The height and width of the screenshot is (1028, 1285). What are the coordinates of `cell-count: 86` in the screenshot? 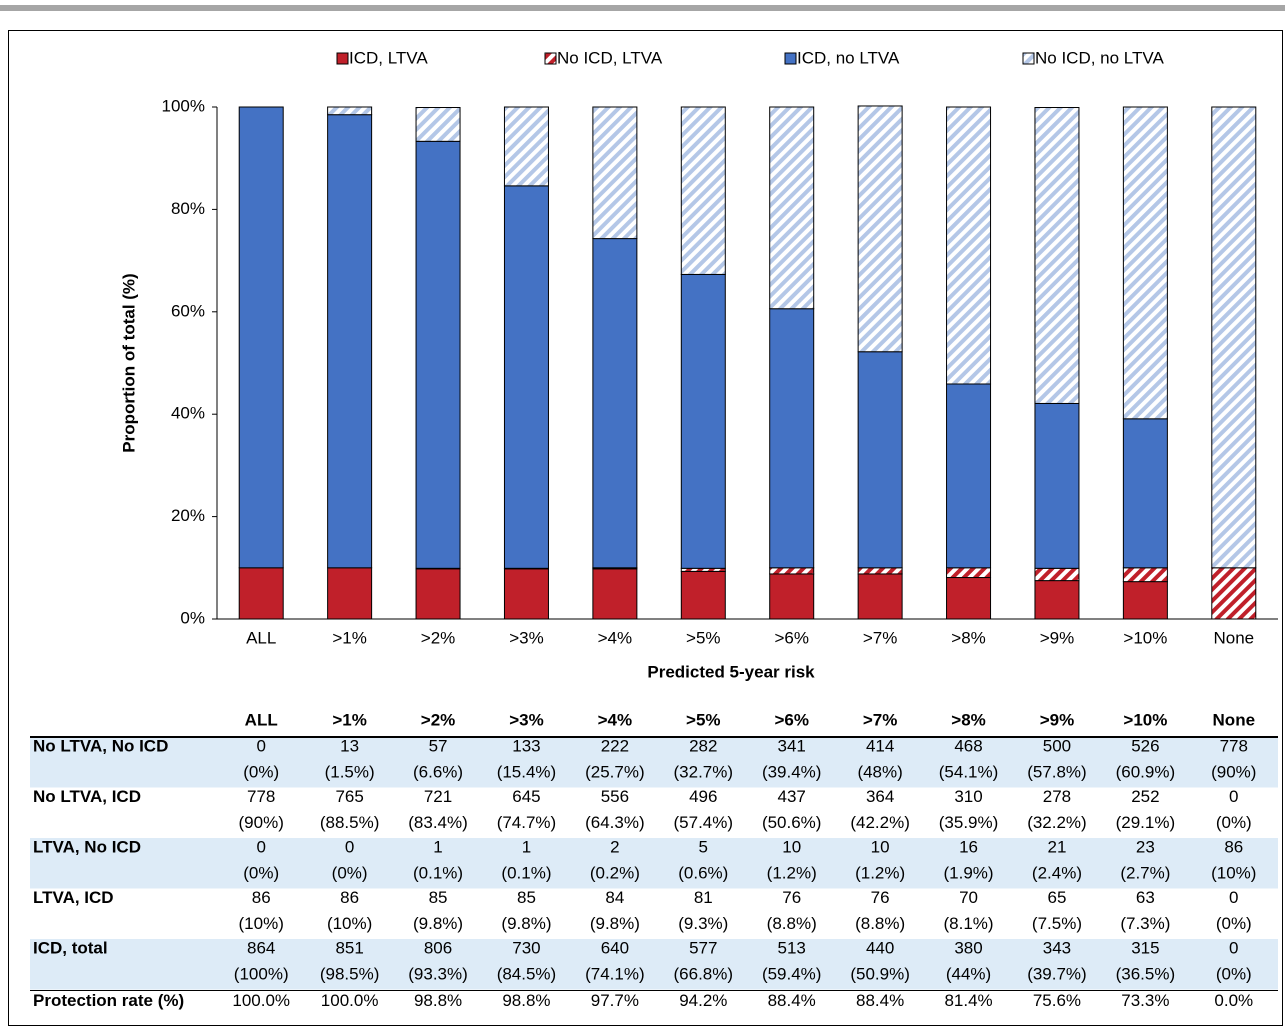 It's located at (349, 897).